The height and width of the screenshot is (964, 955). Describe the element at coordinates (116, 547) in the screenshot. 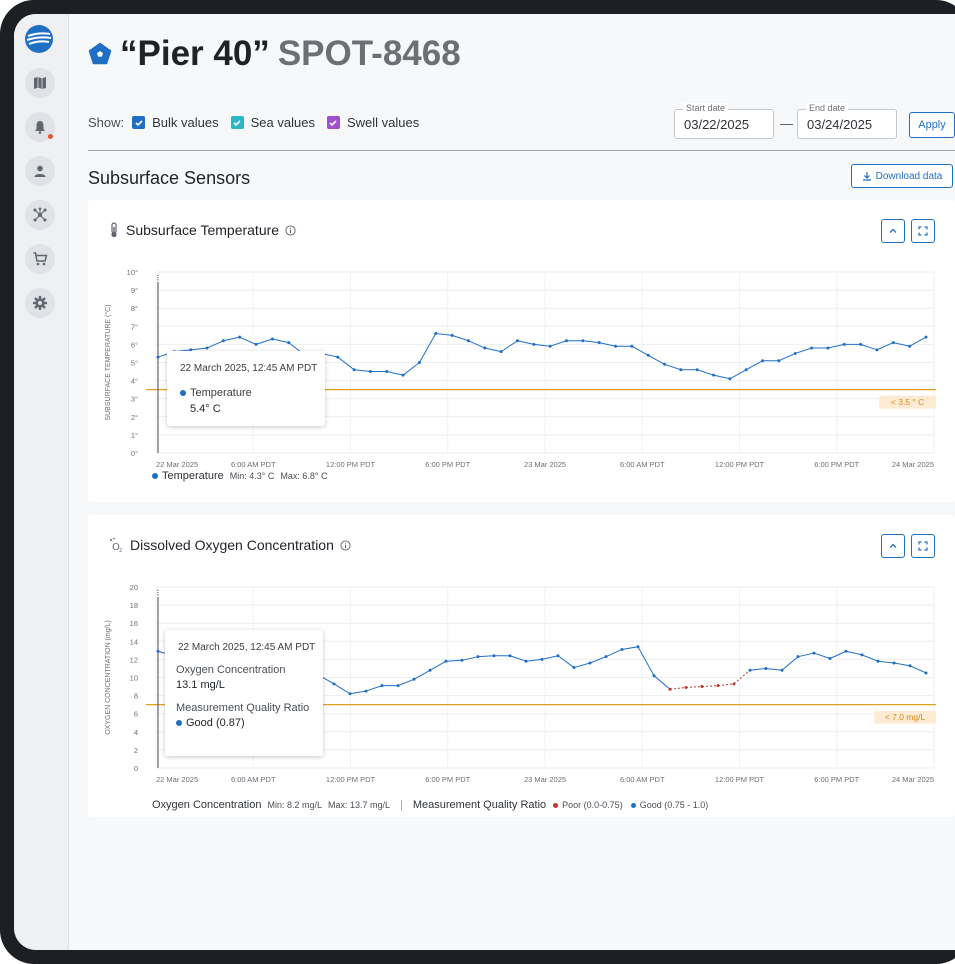

I see `svg-text: O` at that location.